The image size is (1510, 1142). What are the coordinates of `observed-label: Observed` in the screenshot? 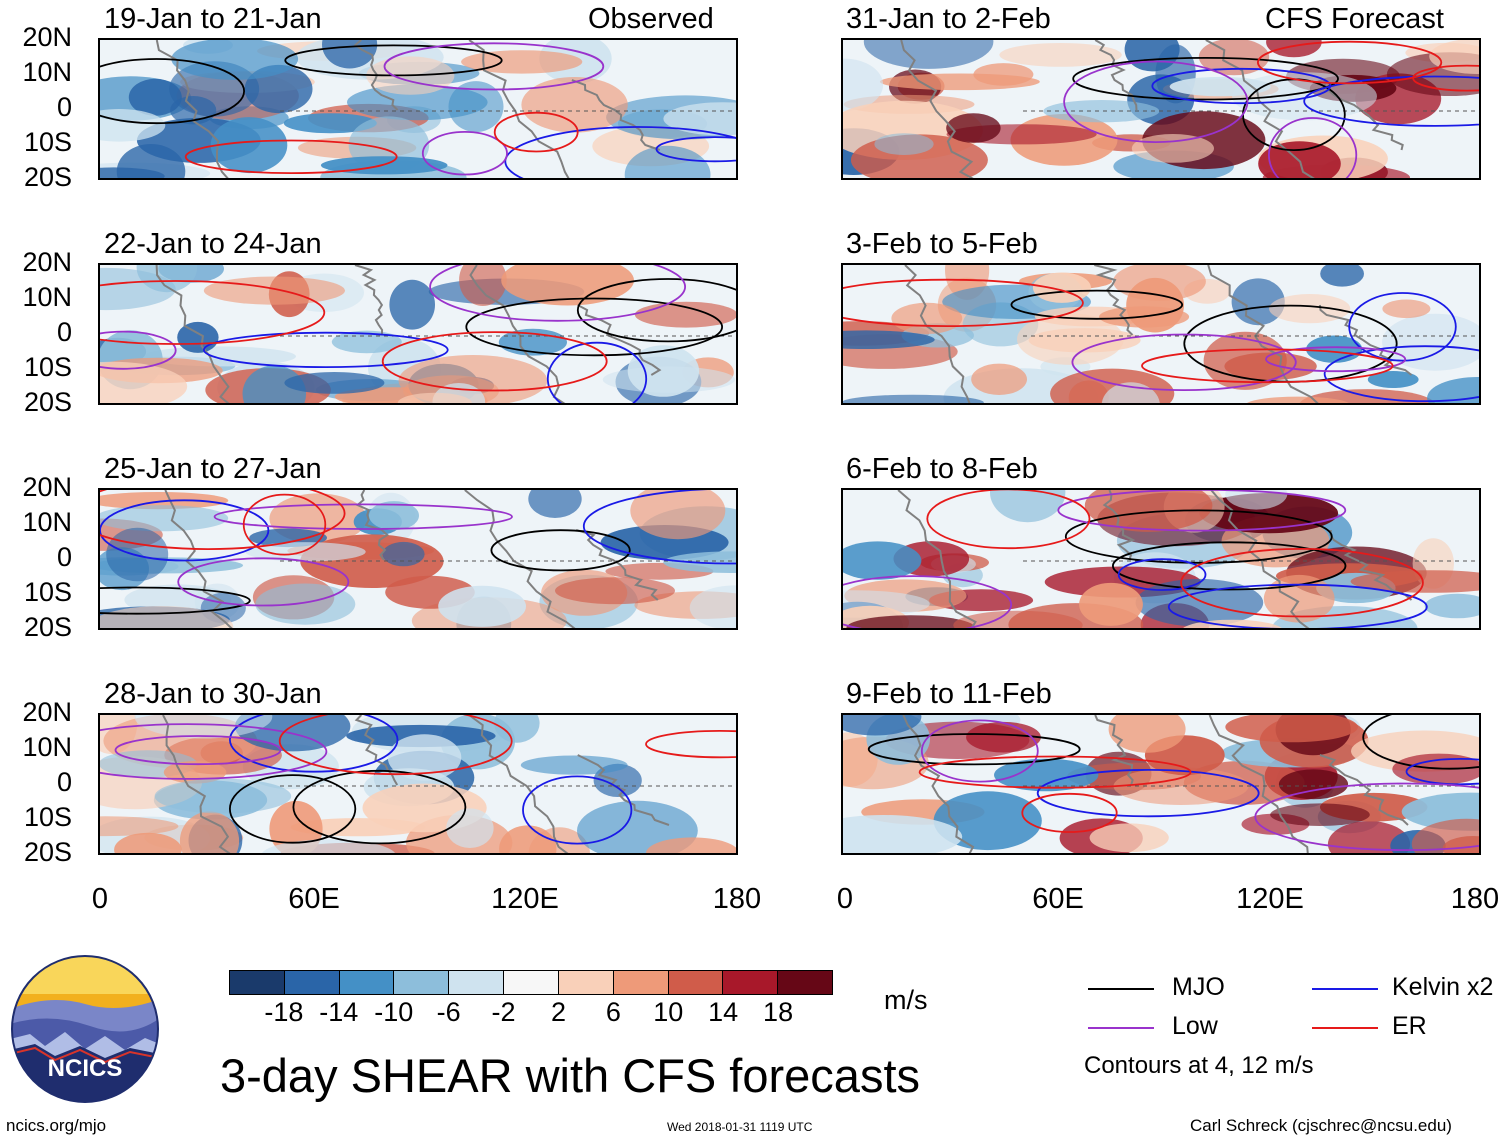 It's located at (651, 19).